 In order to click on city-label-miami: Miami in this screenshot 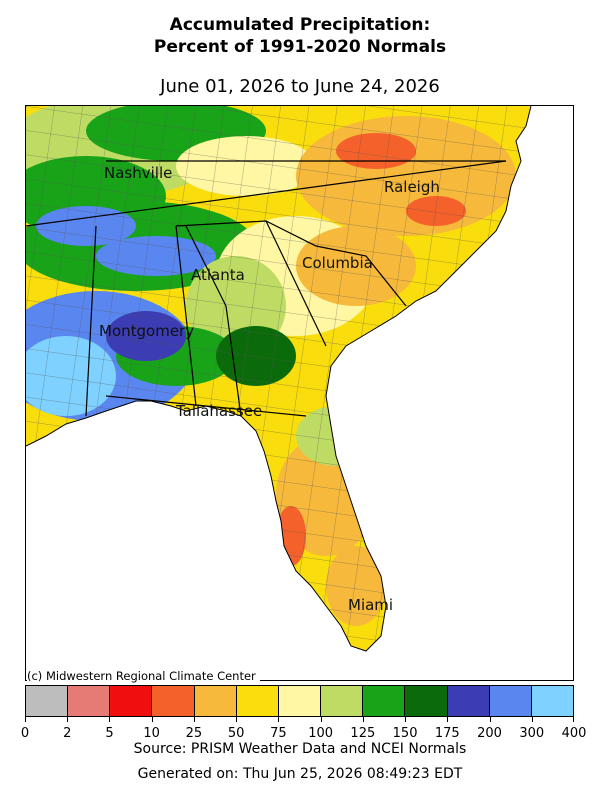, I will do `click(371, 605)`.